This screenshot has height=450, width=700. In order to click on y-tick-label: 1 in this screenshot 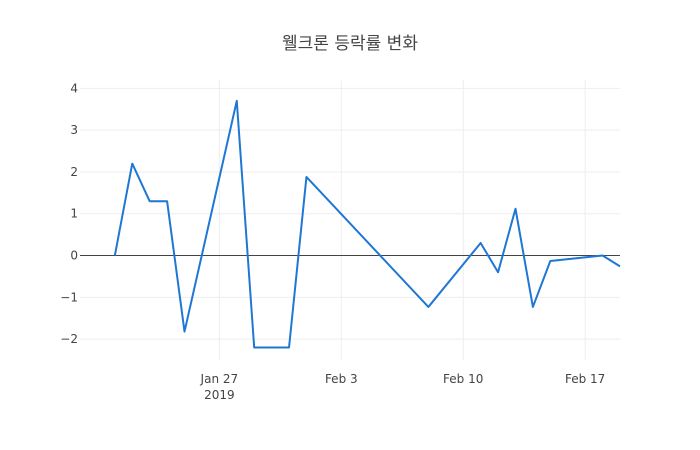, I will do `click(74, 214)`.